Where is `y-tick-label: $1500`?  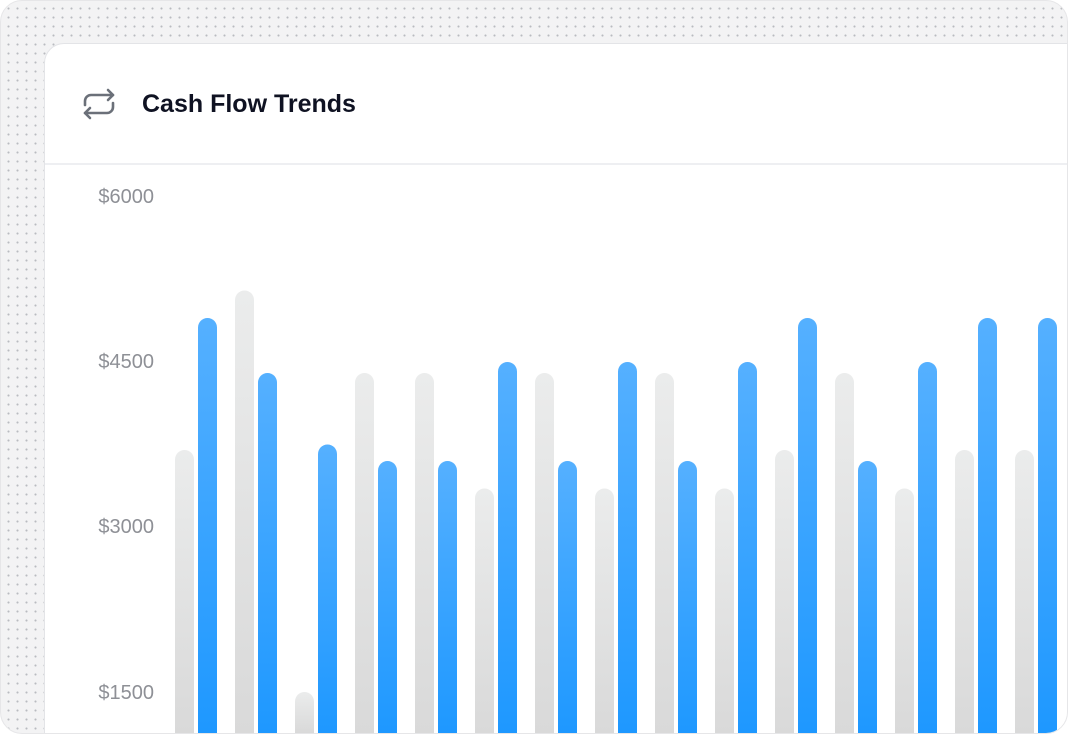 y-tick-label: $1500 is located at coordinates (126, 693).